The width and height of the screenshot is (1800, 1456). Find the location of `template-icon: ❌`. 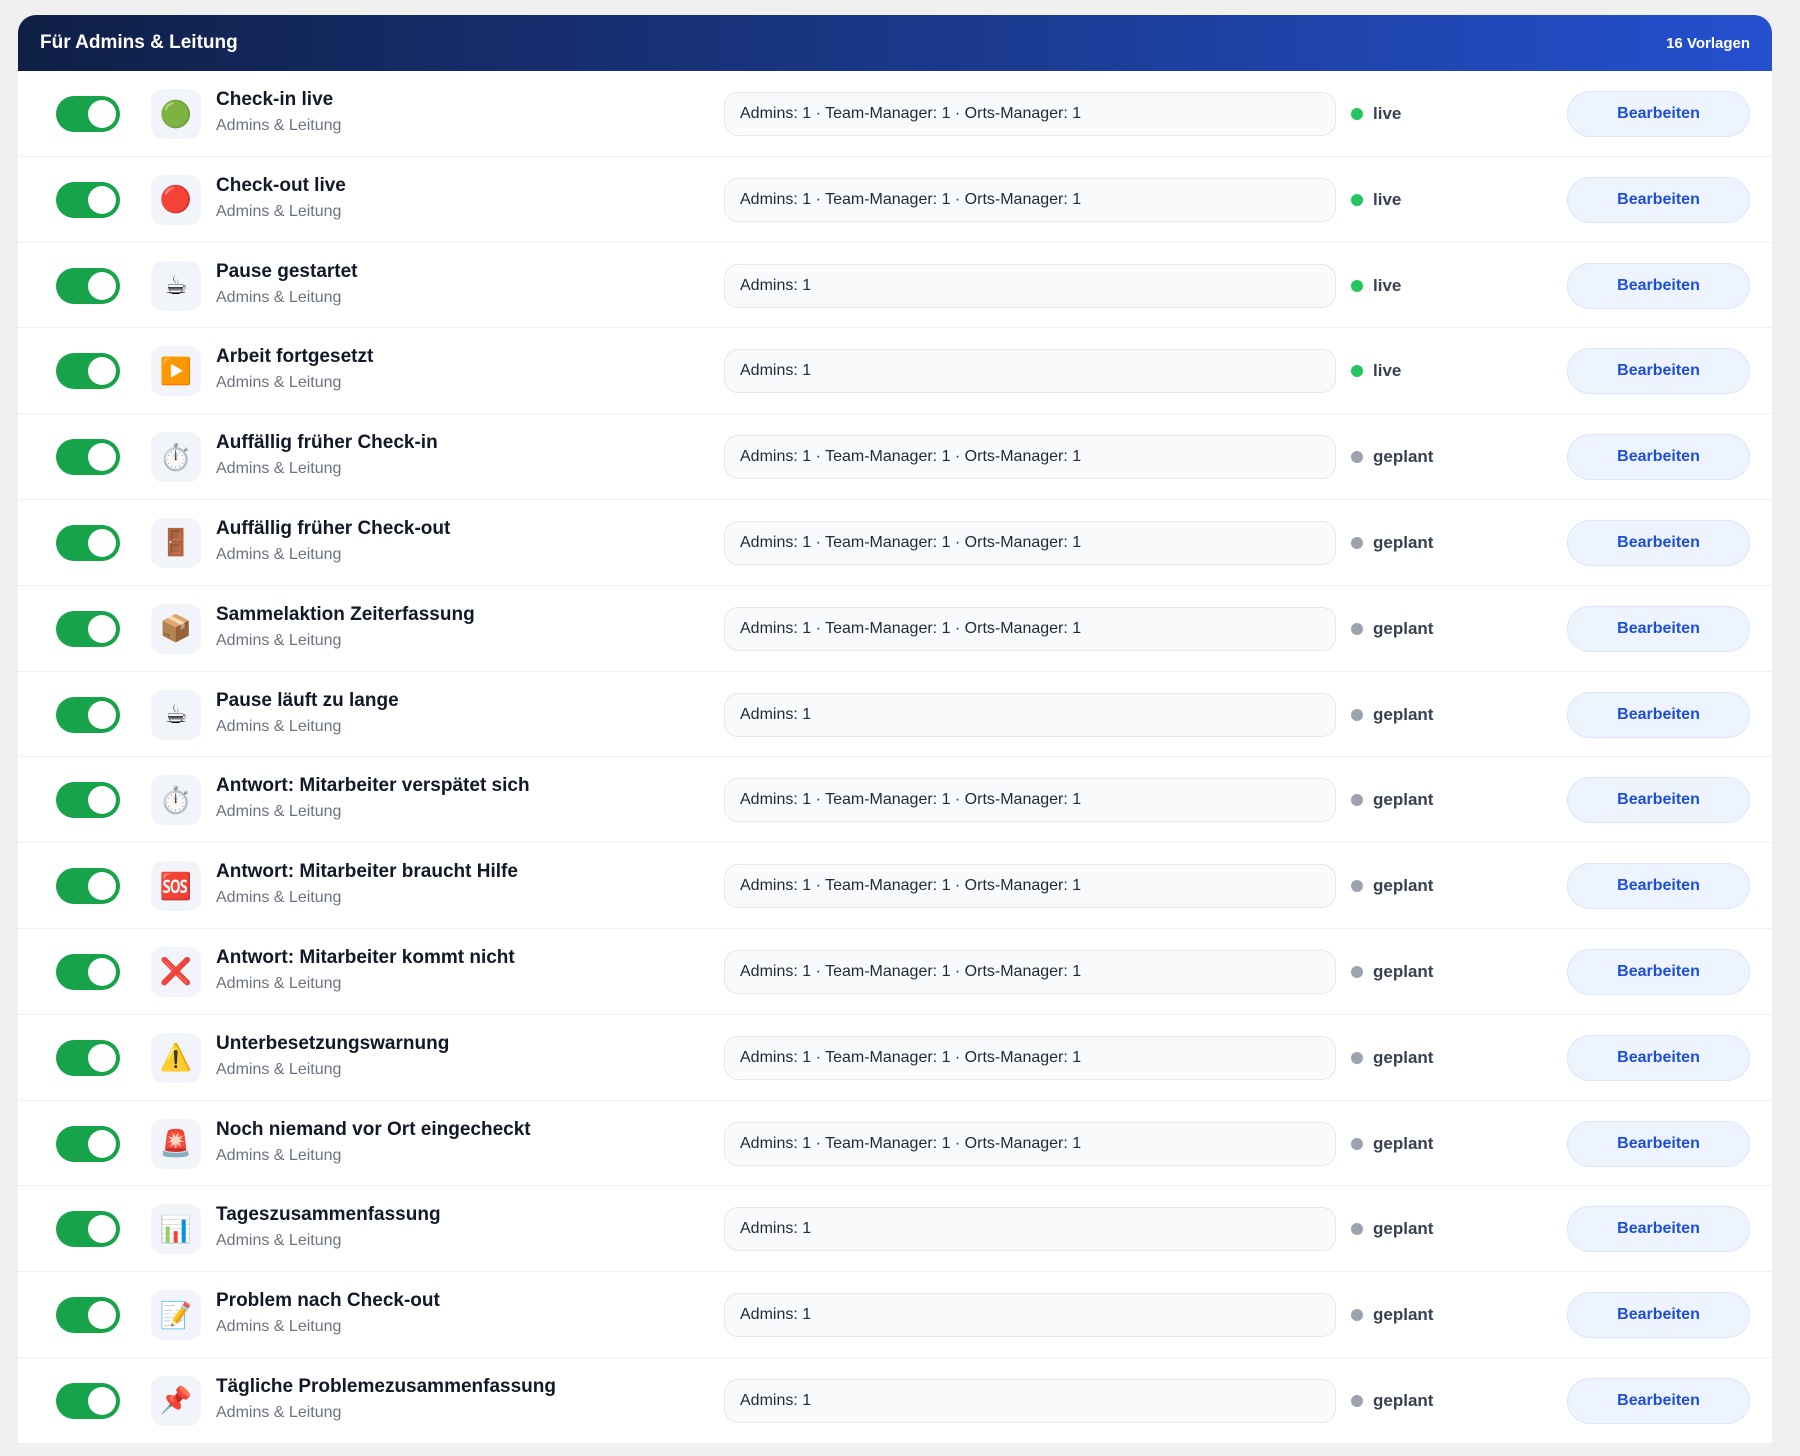

template-icon: ❌ is located at coordinates (176, 971).